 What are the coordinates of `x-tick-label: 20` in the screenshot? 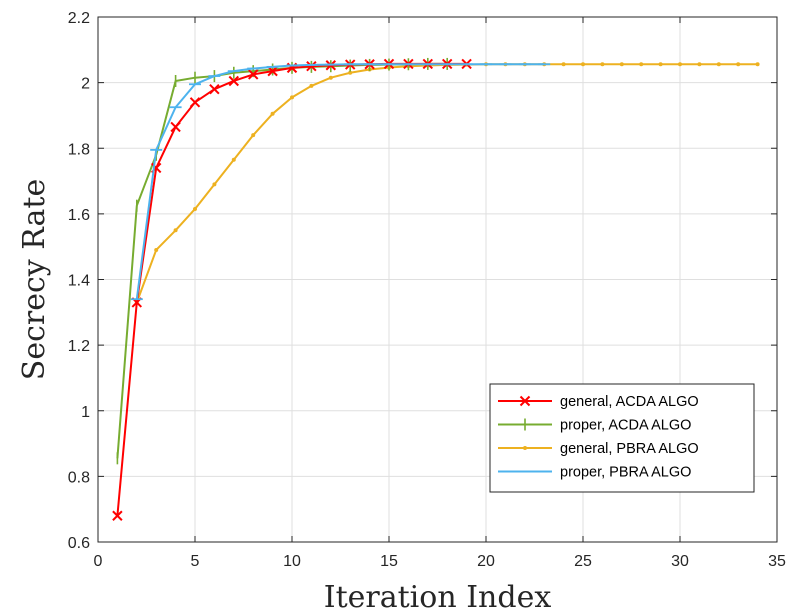 It's located at (486, 561).